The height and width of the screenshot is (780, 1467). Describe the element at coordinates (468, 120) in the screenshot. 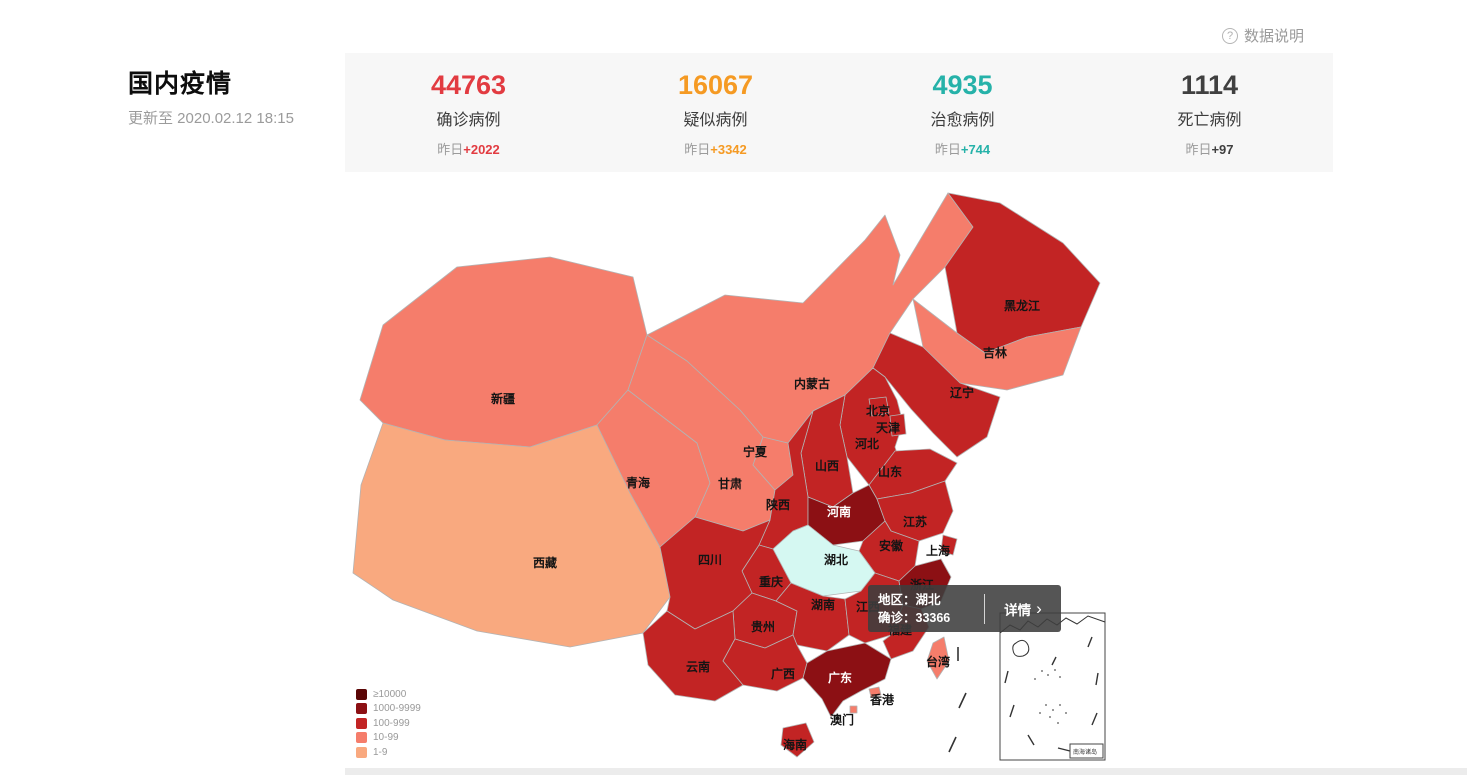

I see `confirmed-label: 确诊病例` at that location.